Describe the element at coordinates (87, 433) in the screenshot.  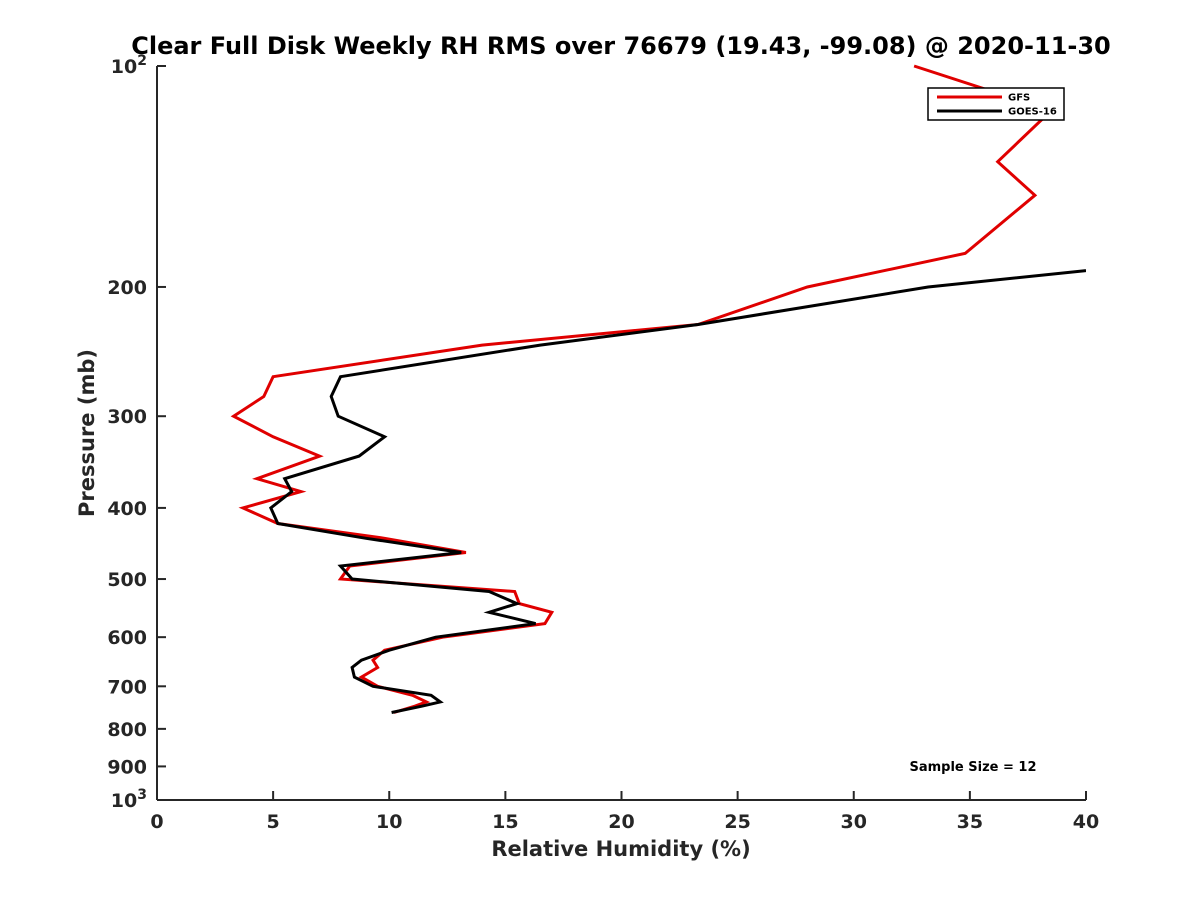
I see `y-axis-label: Pressure (mb)` at that location.